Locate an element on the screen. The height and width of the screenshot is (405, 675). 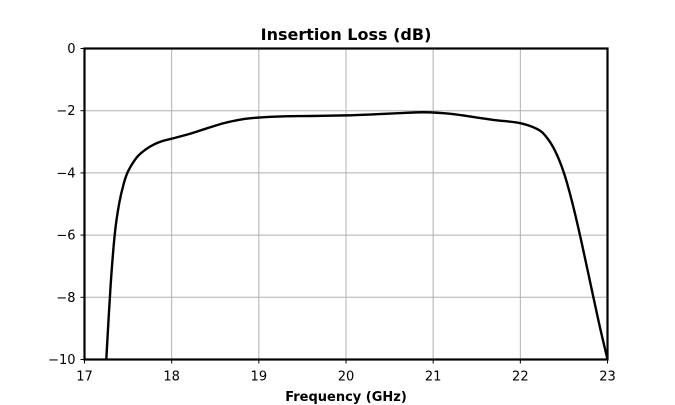
y-tick-label: 0 is located at coordinates (71, 49).